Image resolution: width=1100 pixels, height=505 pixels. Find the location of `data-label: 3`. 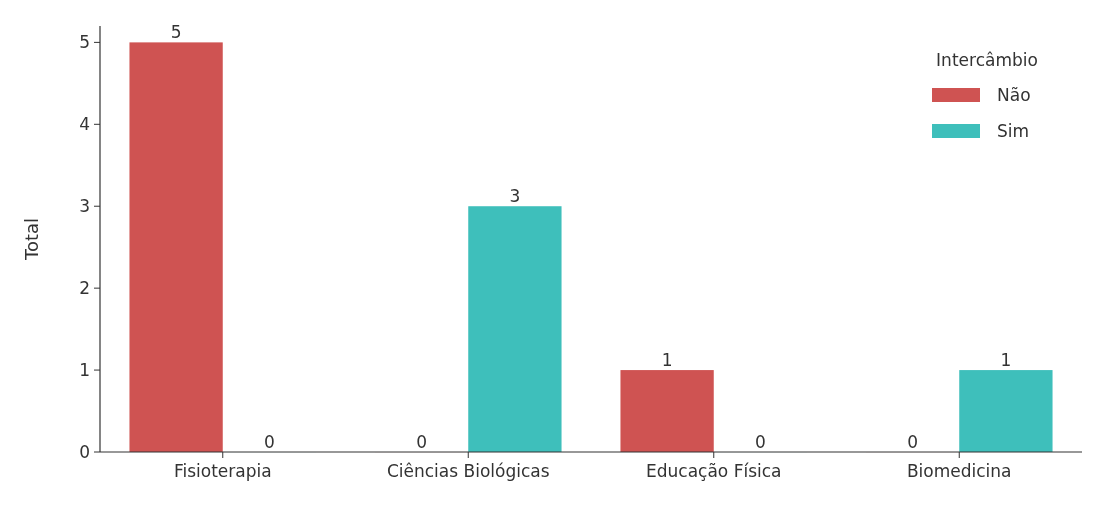

data-label: 3 is located at coordinates (515, 196).